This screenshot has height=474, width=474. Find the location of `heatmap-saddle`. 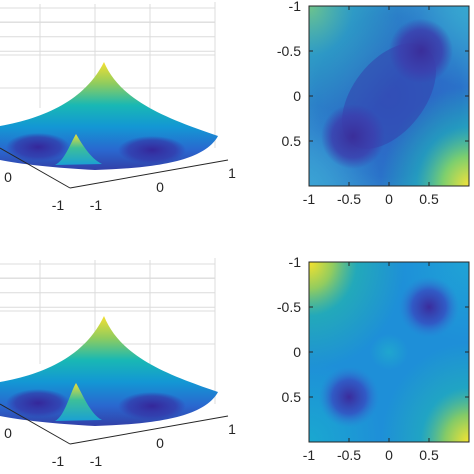

heatmap-saddle is located at coordinates (389, 352).